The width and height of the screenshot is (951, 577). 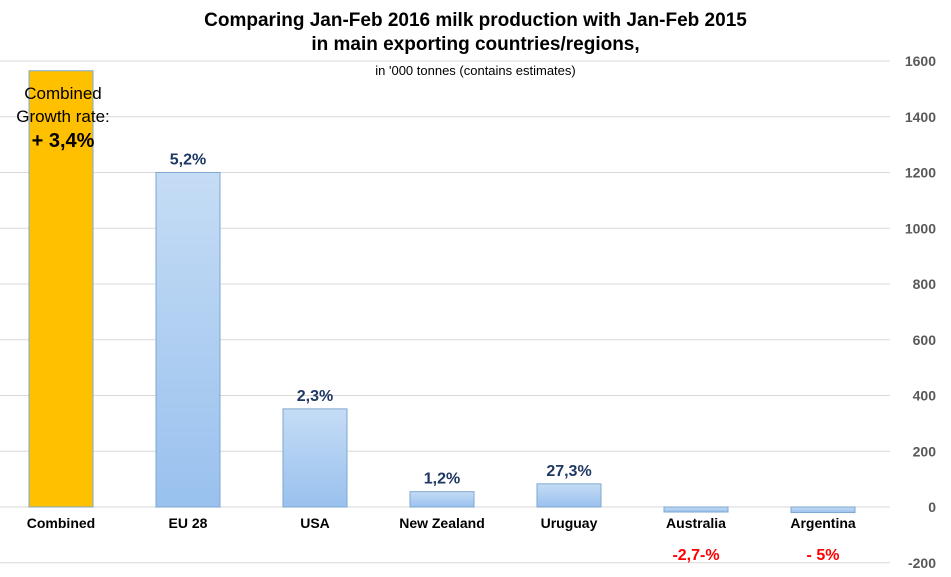 What do you see at coordinates (925, 451) in the screenshot?
I see `y-tick-label: 200` at bounding box center [925, 451].